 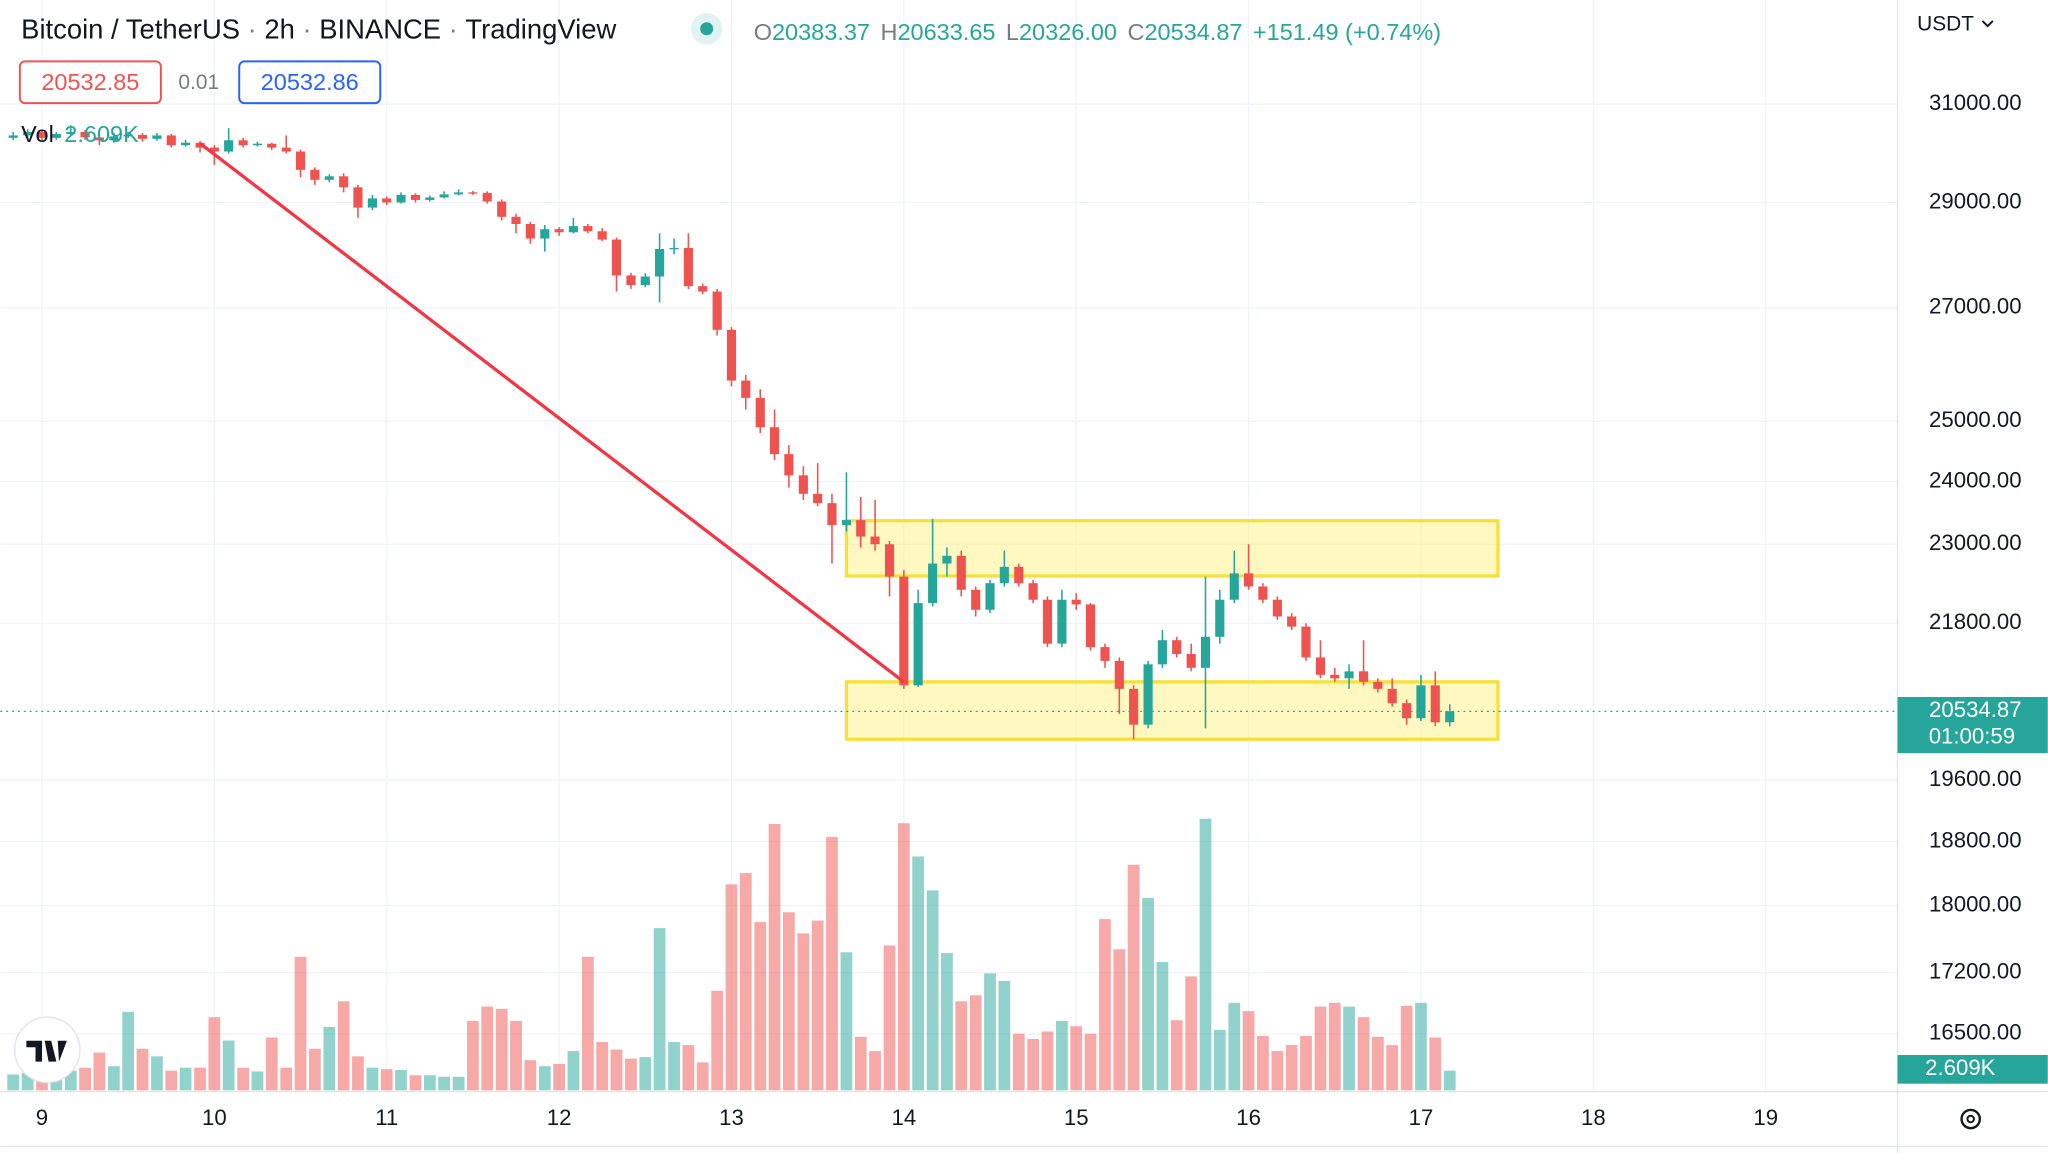 I want to click on bid-price: 20532.85, so click(x=90, y=82).